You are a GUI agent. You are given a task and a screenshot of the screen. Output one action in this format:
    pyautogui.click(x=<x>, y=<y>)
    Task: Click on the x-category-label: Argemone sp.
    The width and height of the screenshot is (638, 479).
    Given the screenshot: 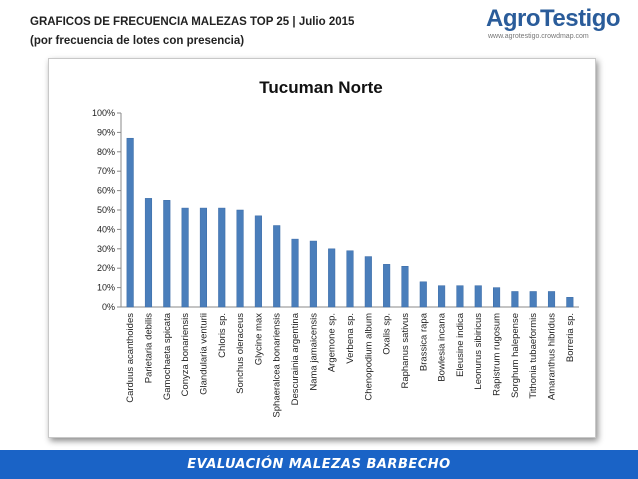 What is the action you would take?
    pyautogui.click(x=332, y=342)
    